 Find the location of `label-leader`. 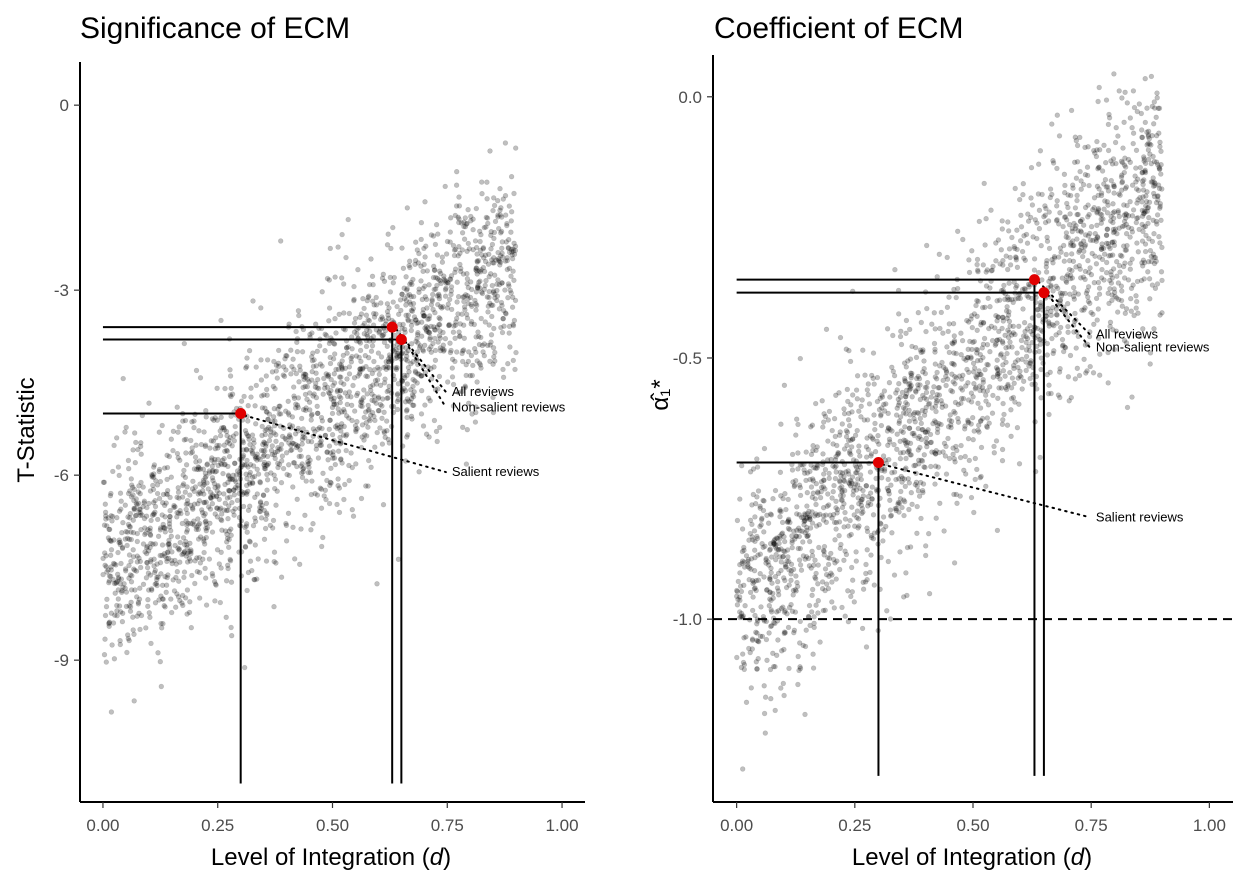

label-leader is located at coordinates (425, 374).